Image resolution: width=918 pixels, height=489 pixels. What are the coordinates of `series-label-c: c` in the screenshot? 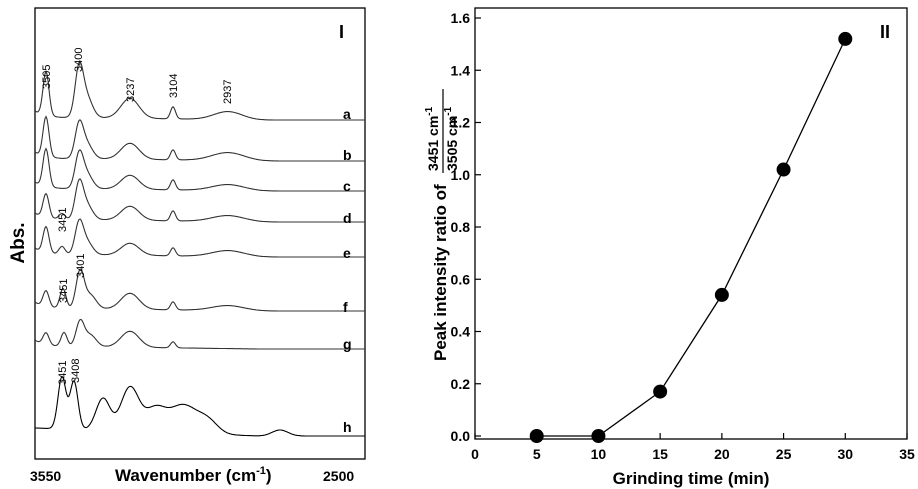 It's located at (347, 186).